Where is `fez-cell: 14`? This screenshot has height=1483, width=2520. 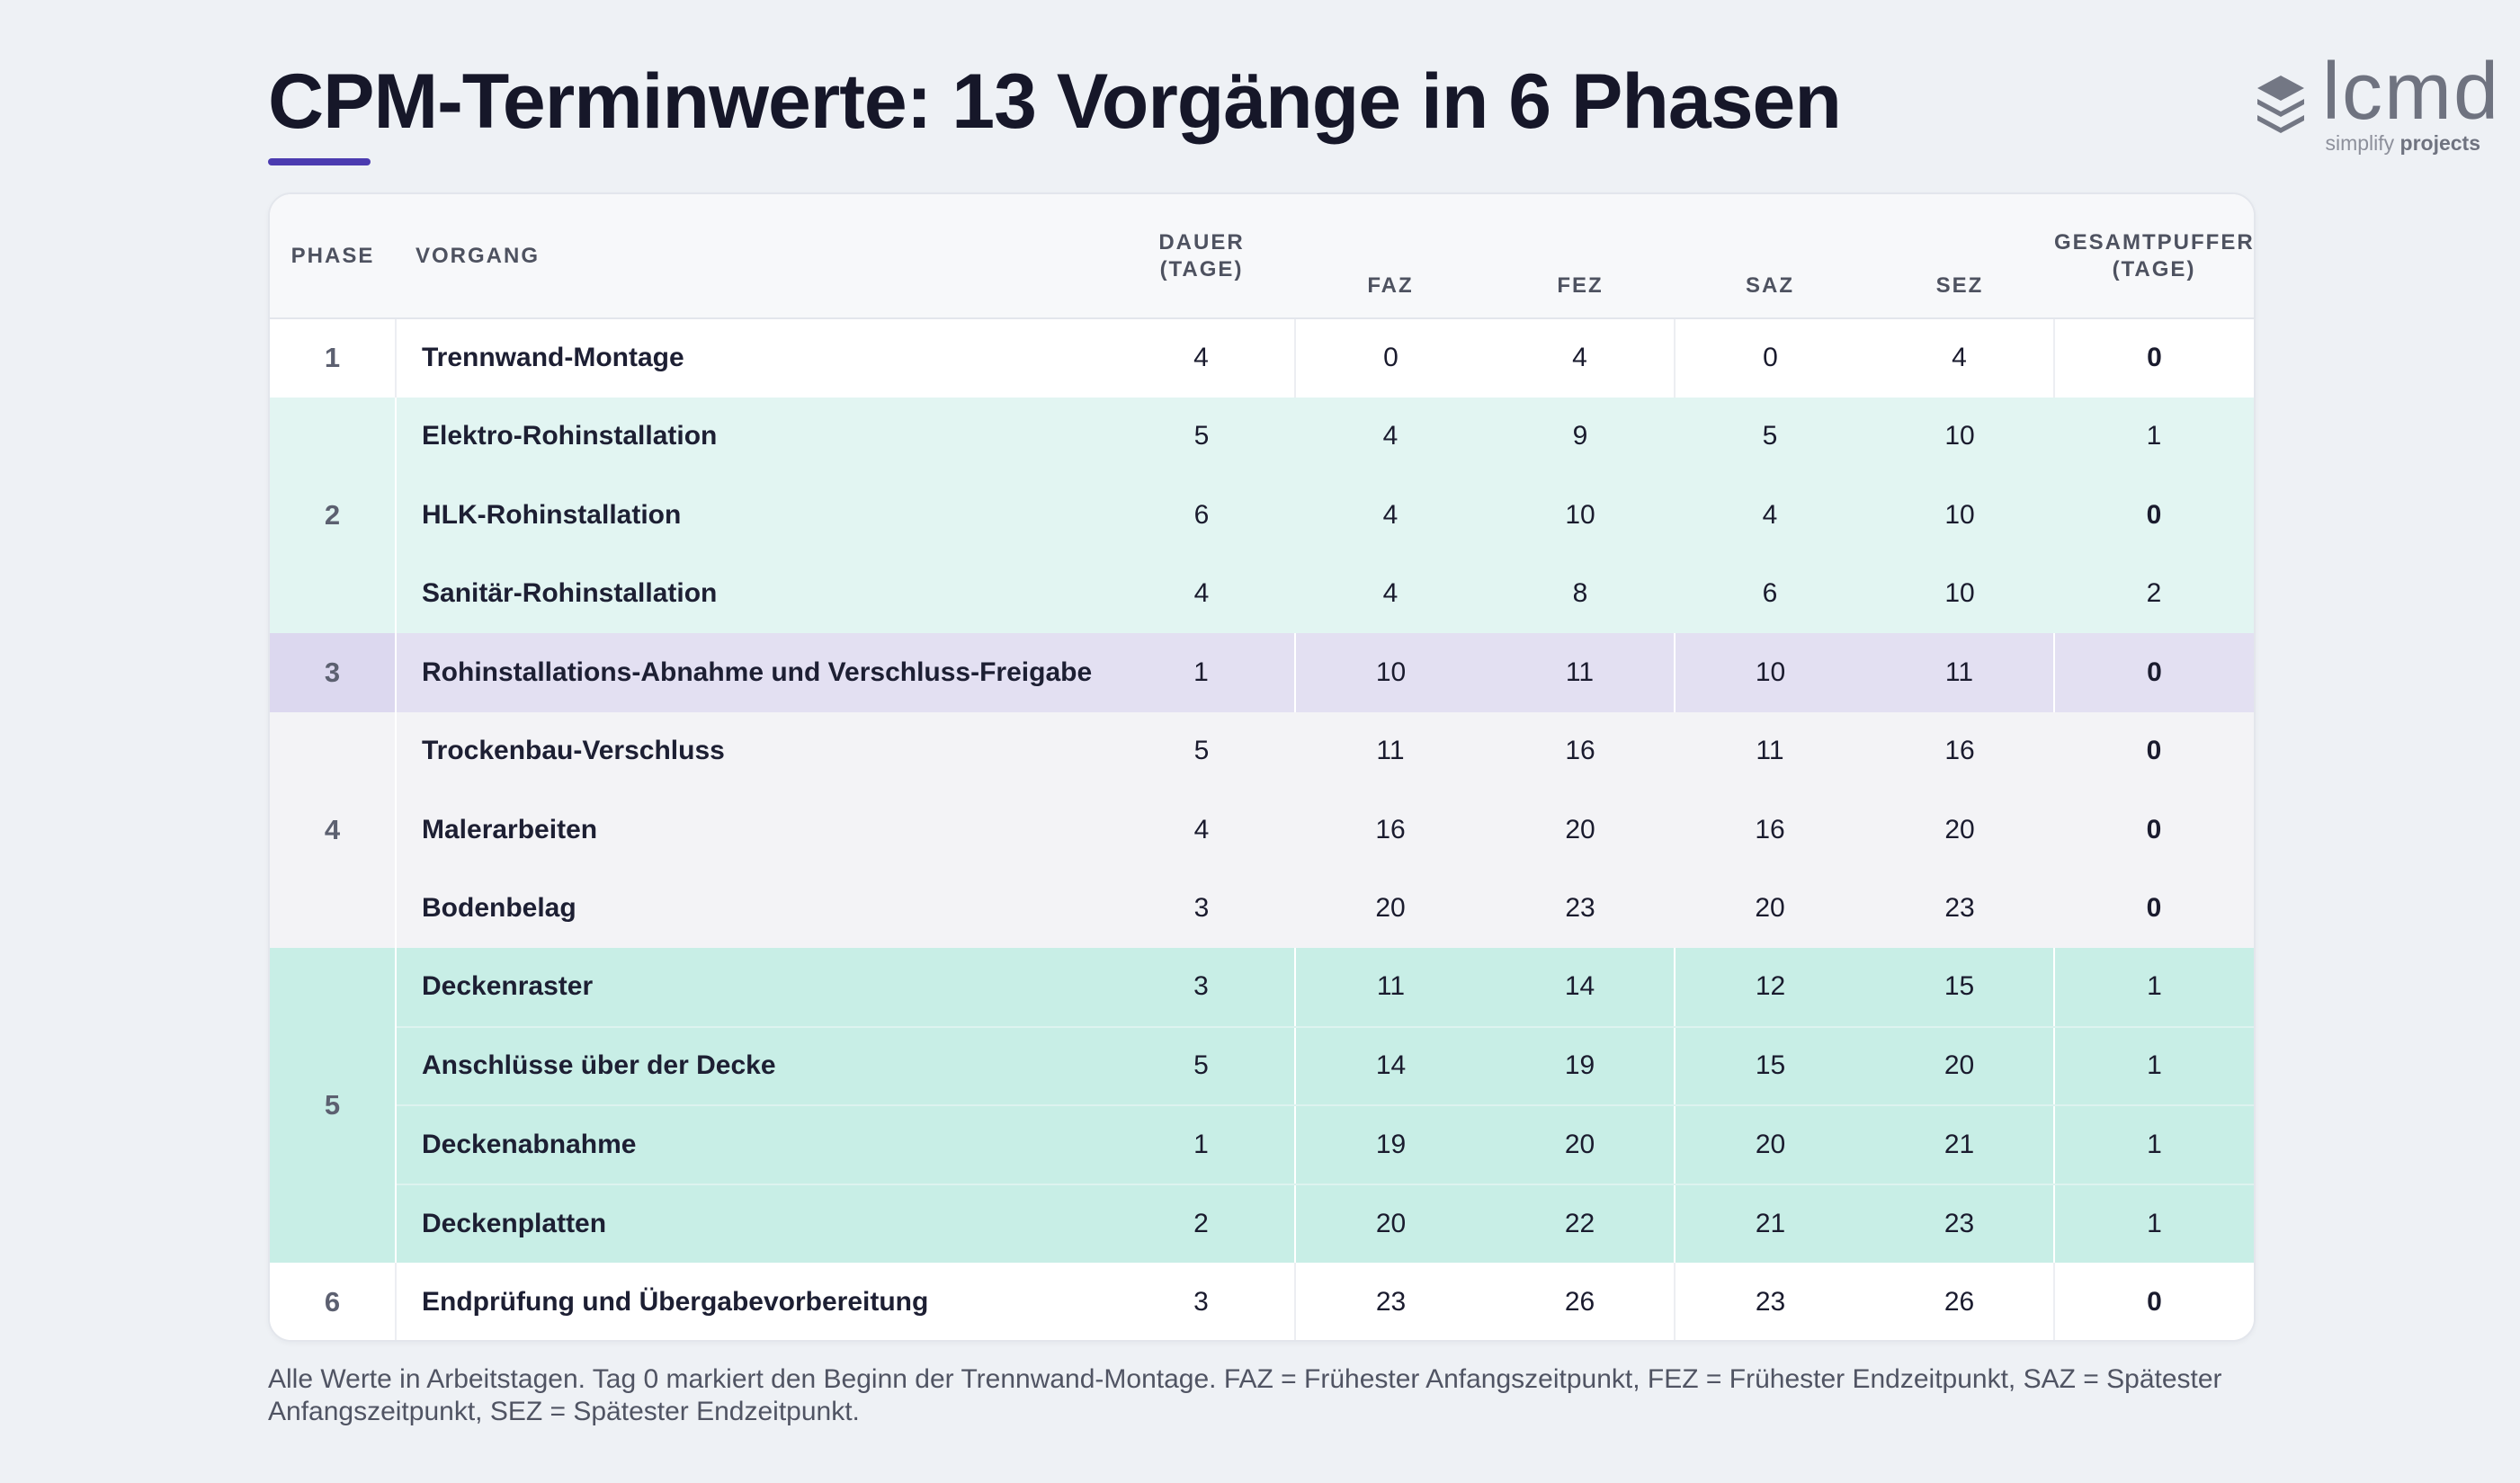 fez-cell: 14 is located at coordinates (1581, 988).